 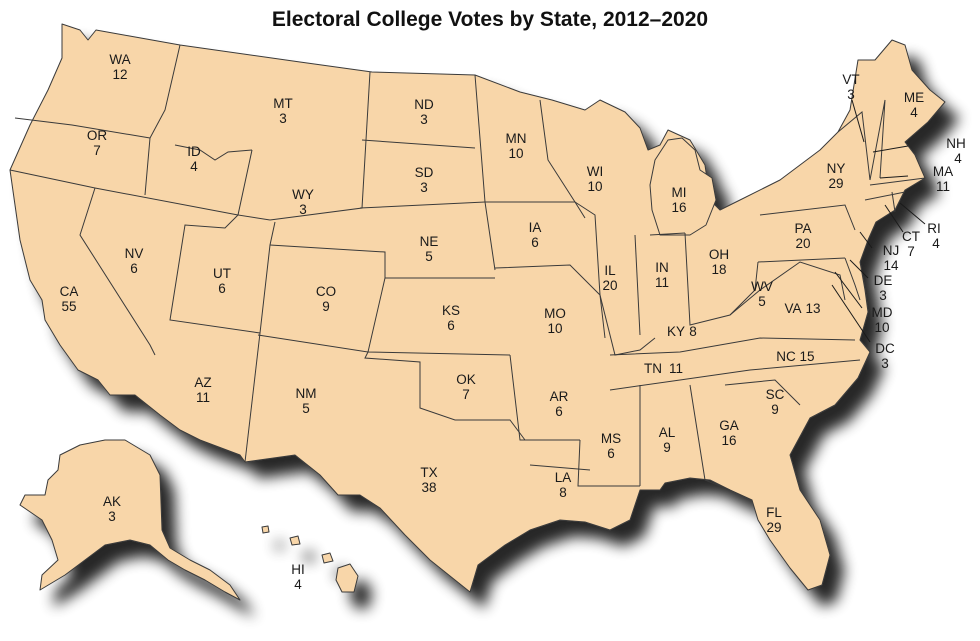 What do you see at coordinates (850, 87) in the screenshot?
I see `state-label-vt: VT 3` at bounding box center [850, 87].